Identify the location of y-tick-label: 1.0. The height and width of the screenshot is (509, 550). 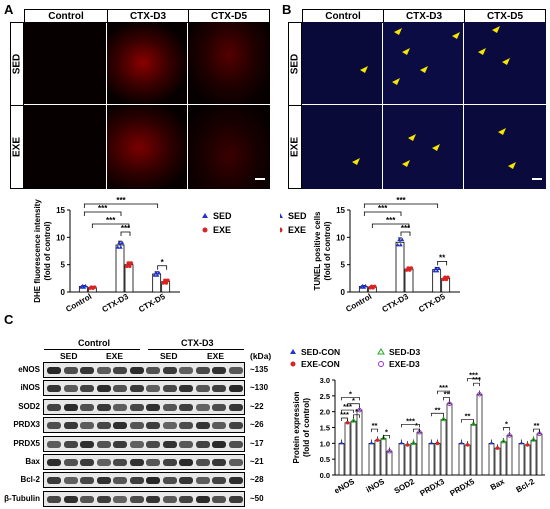
(325, 443).